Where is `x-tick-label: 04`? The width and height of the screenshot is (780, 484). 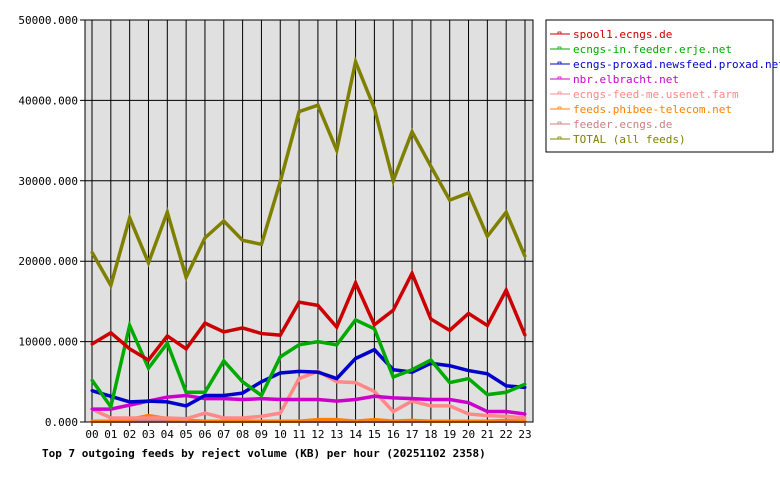
x-tick-label: 04 is located at coordinates (168, 434).